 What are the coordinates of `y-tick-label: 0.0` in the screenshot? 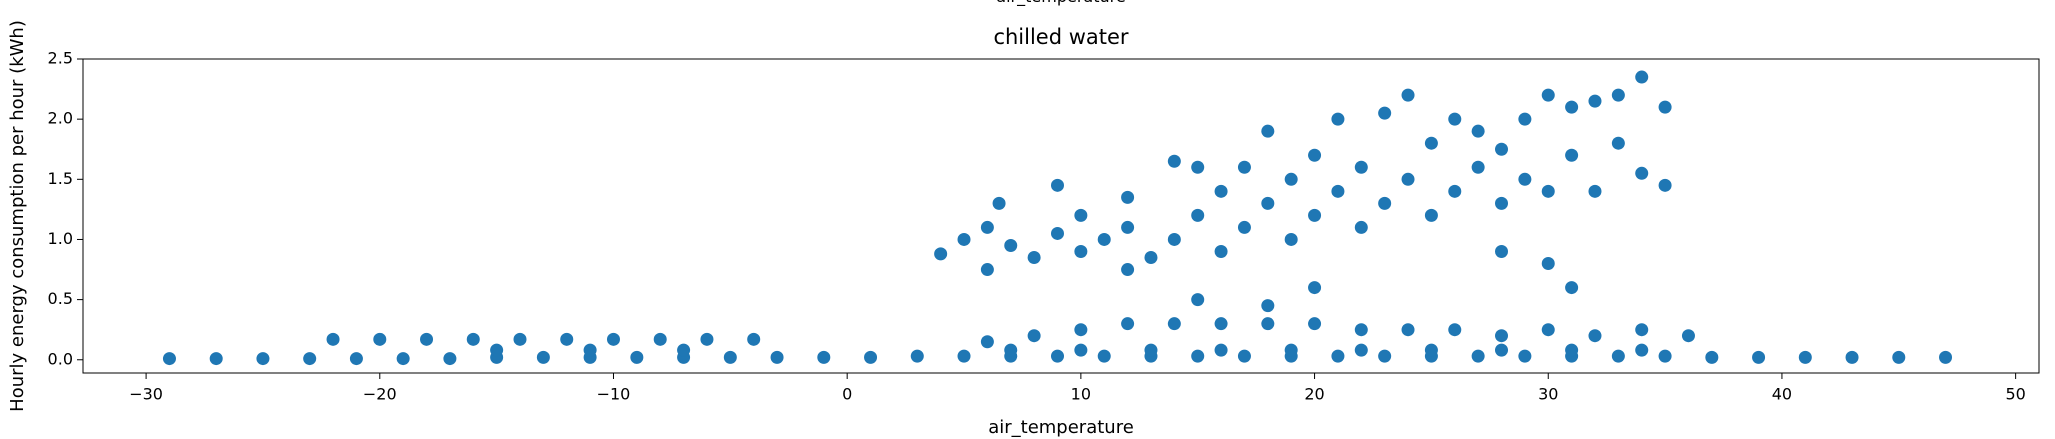 It's located at (60, 358).